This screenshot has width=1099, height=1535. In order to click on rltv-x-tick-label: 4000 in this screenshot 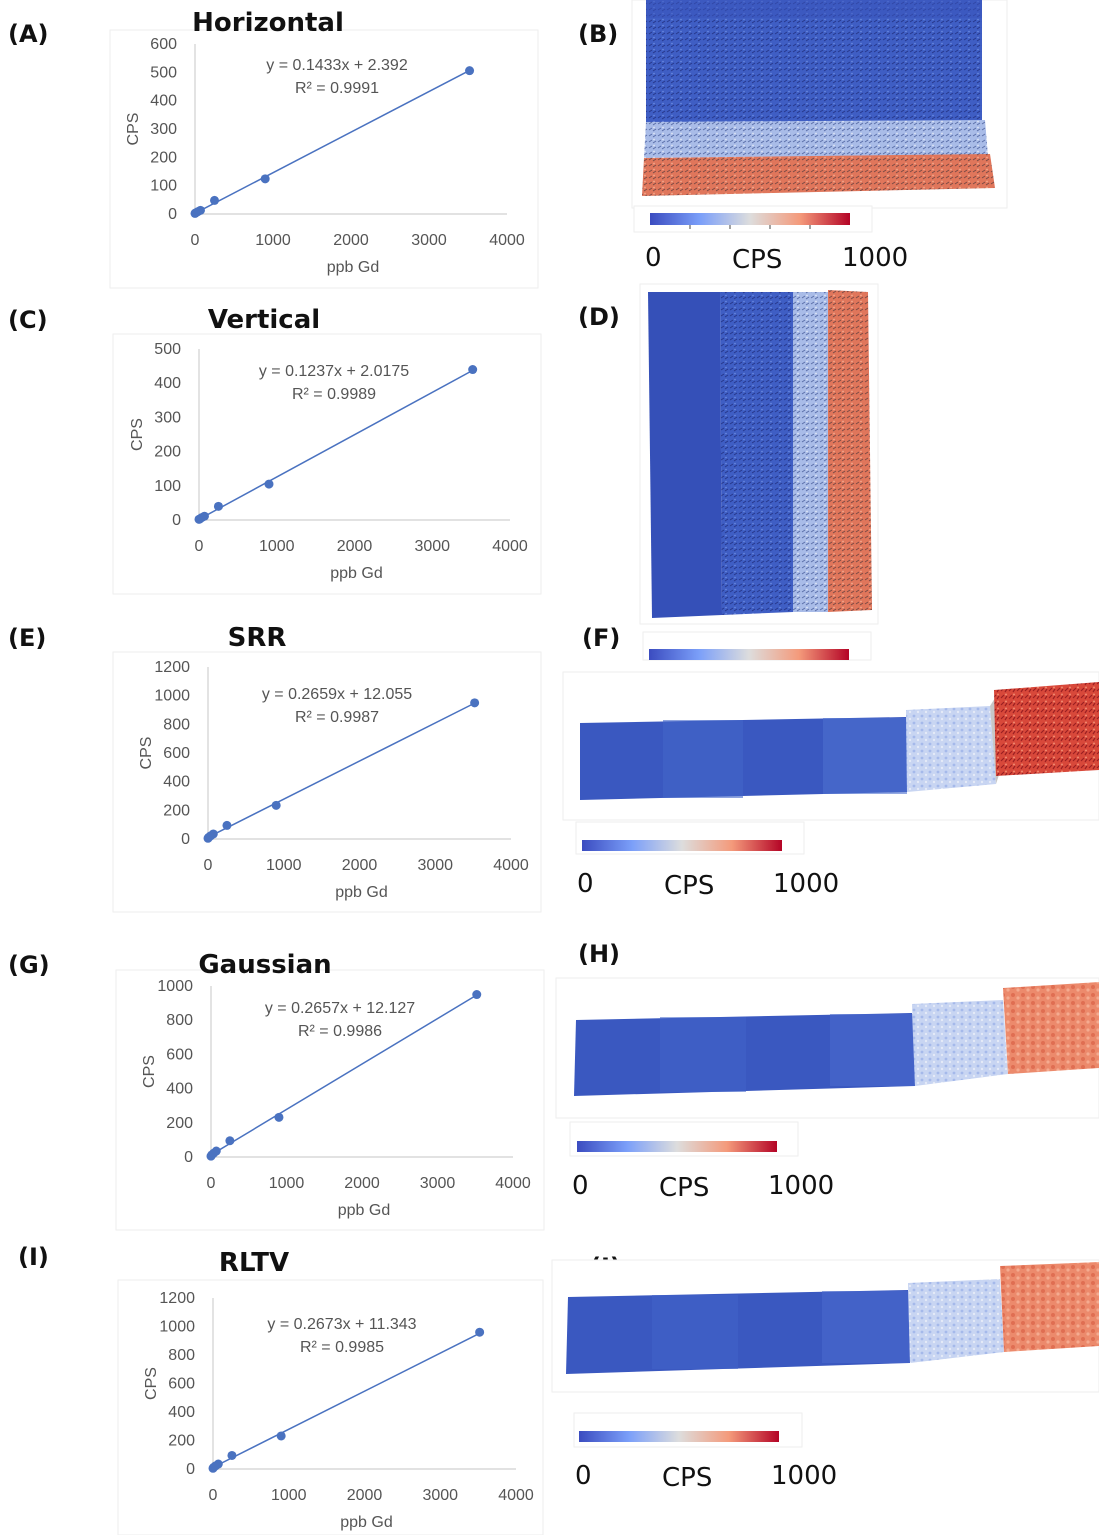, I will do `click(516, 1495)`.